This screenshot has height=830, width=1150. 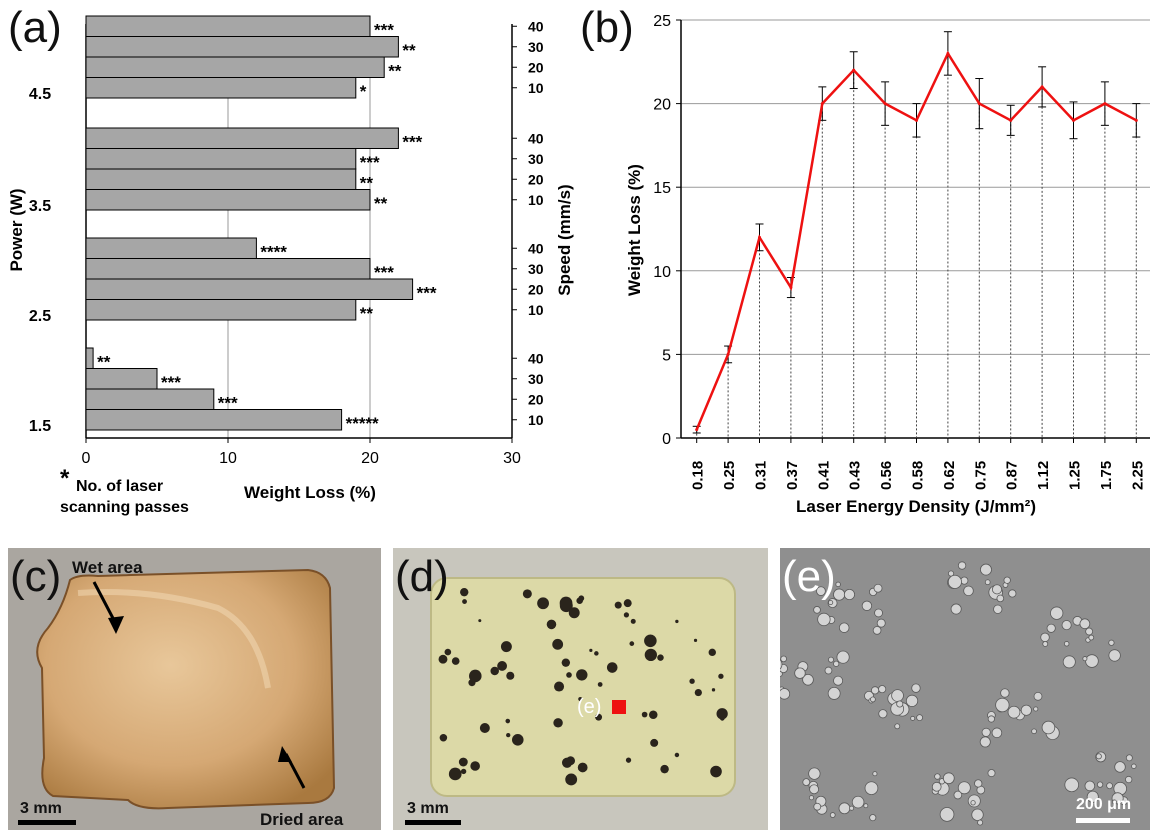 What do you see at coordinates (395, 70) in the screenshot?
I see `bar-passes-label: **` at bounding box center [395, 70].